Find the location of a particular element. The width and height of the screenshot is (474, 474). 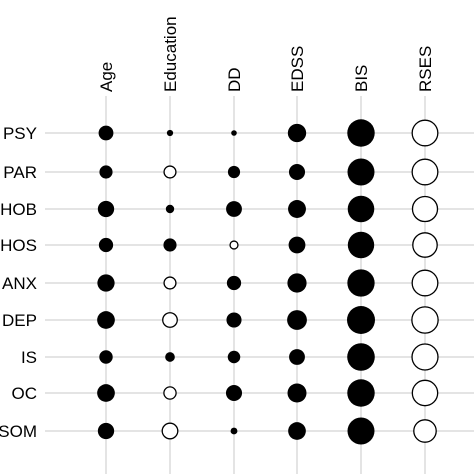

dot-som-dd is located at coordinates (234, 431).